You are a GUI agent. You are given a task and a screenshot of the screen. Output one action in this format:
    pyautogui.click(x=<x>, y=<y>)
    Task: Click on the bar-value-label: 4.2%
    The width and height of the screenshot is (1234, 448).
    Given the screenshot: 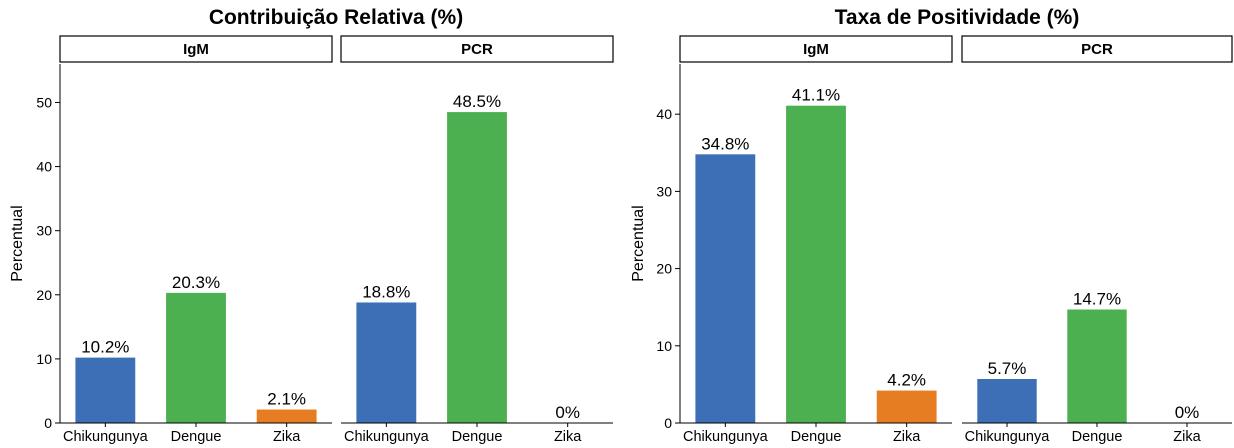 What is the action you would take?
    pyautogui.click(x=906, y=380)
    